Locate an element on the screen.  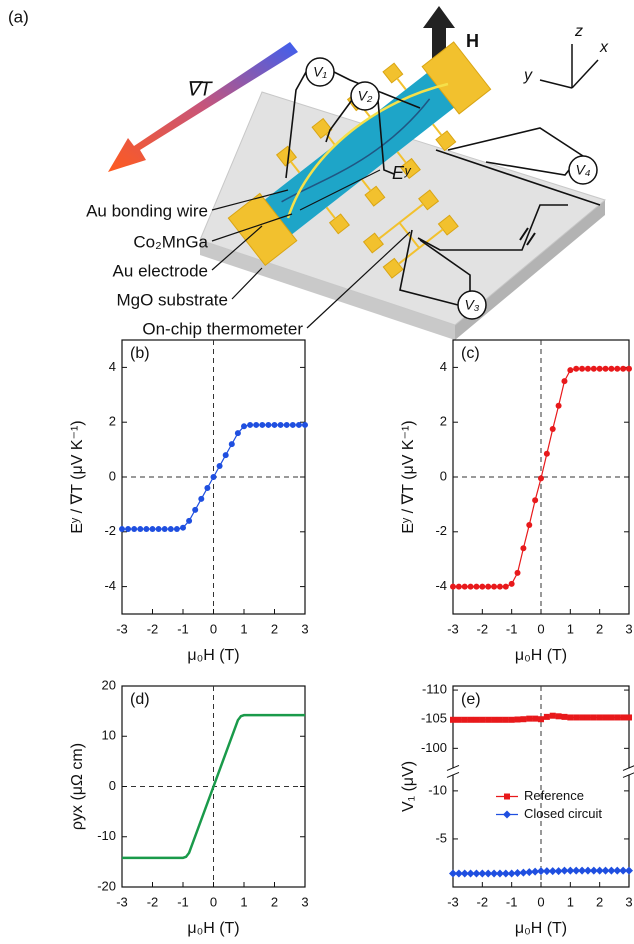
y-axis-title: V₁ (μV) is located at coordinates (408, 786).